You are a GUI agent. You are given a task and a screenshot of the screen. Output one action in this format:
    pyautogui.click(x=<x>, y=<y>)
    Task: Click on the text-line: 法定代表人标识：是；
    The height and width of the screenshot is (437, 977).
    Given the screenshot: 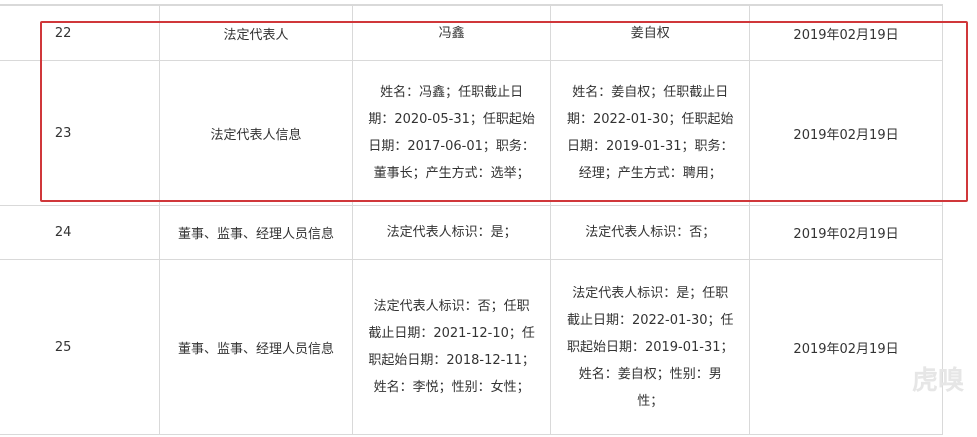 What is the action you would take?
    pyautogui.click(x=451, y=232)
    